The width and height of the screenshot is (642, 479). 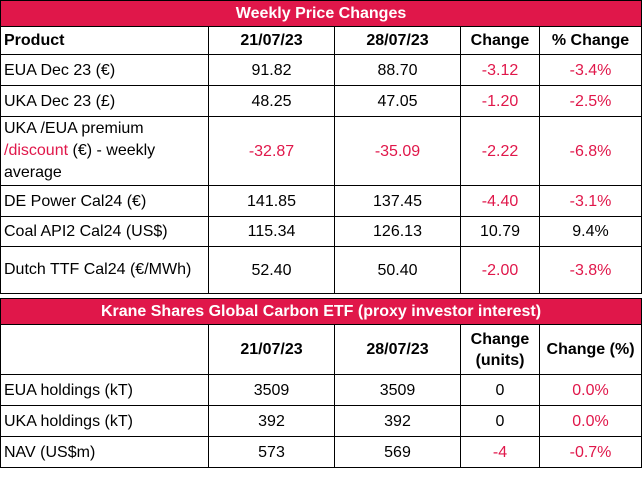 What do you see at coordinates (321, 13) in the screenshot?
I see `weekly-table-title: Weekly Price Changes` at bounding box center [321, 13].